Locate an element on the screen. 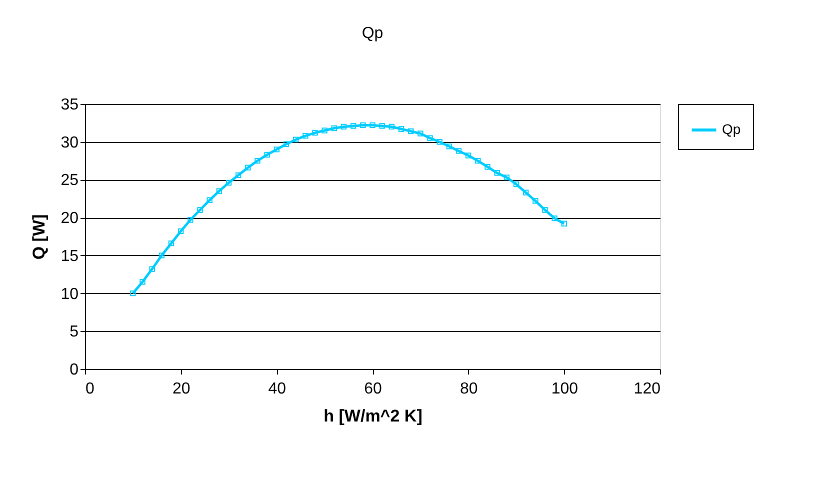 The height and width of the screenshot is (491, 838). y-tick-label: 0 is located at coordinates (74, 370).